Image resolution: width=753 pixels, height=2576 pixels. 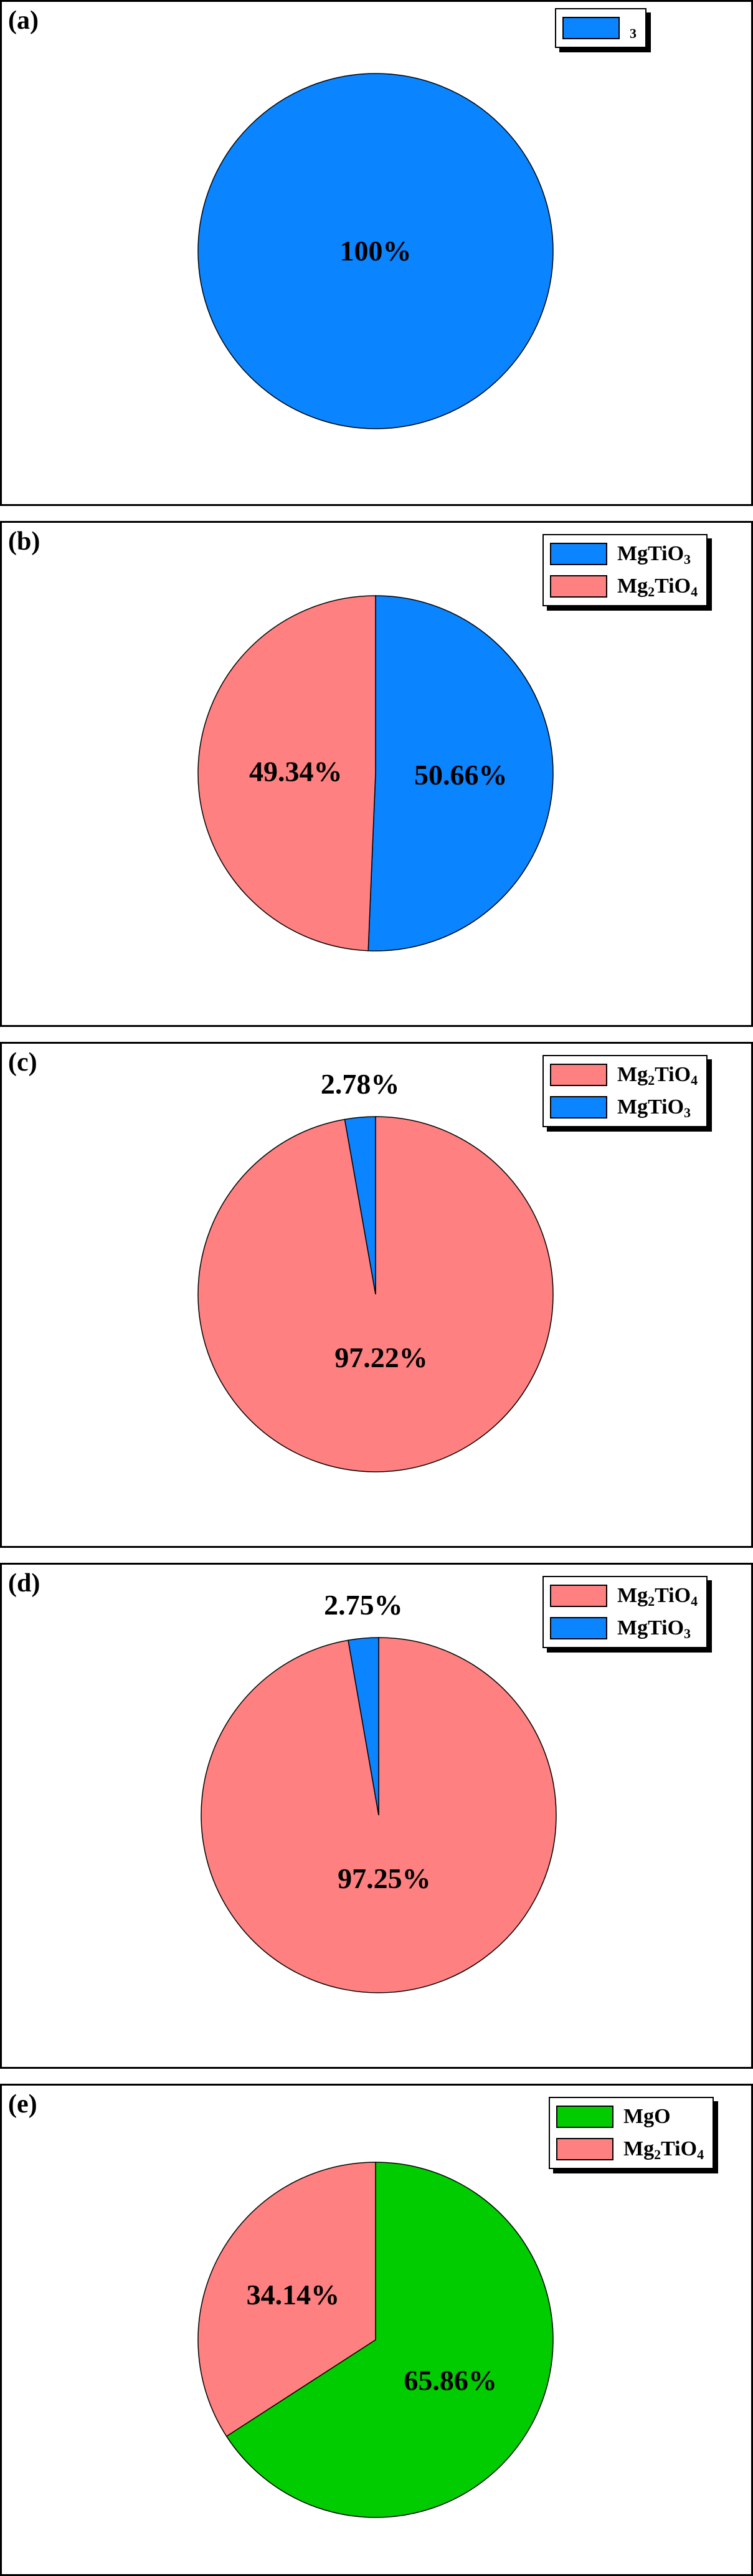 I want to click on slice-label: 97.25%, so click(x=384, y=1879).